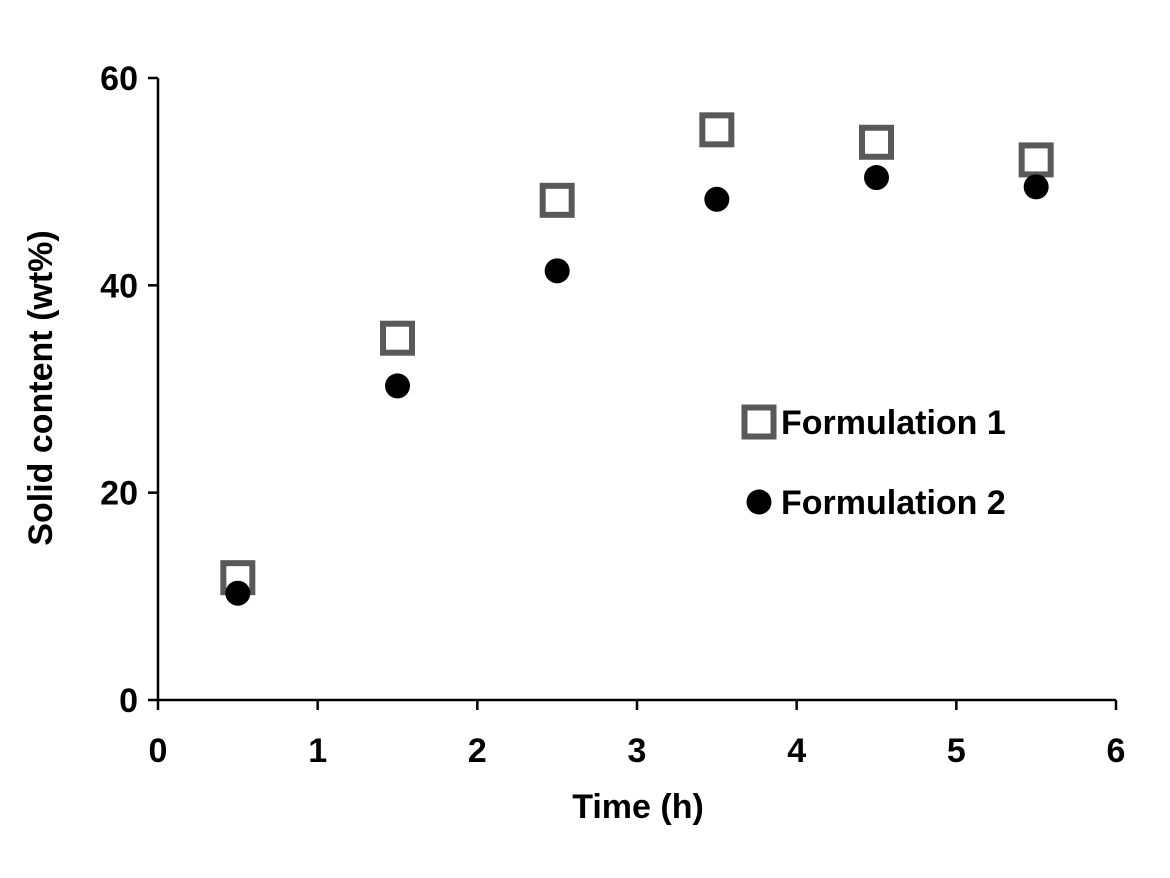 This screenshot has height=878, width=1170. I want to click on x-tick-label: 2, so click(477, 751).